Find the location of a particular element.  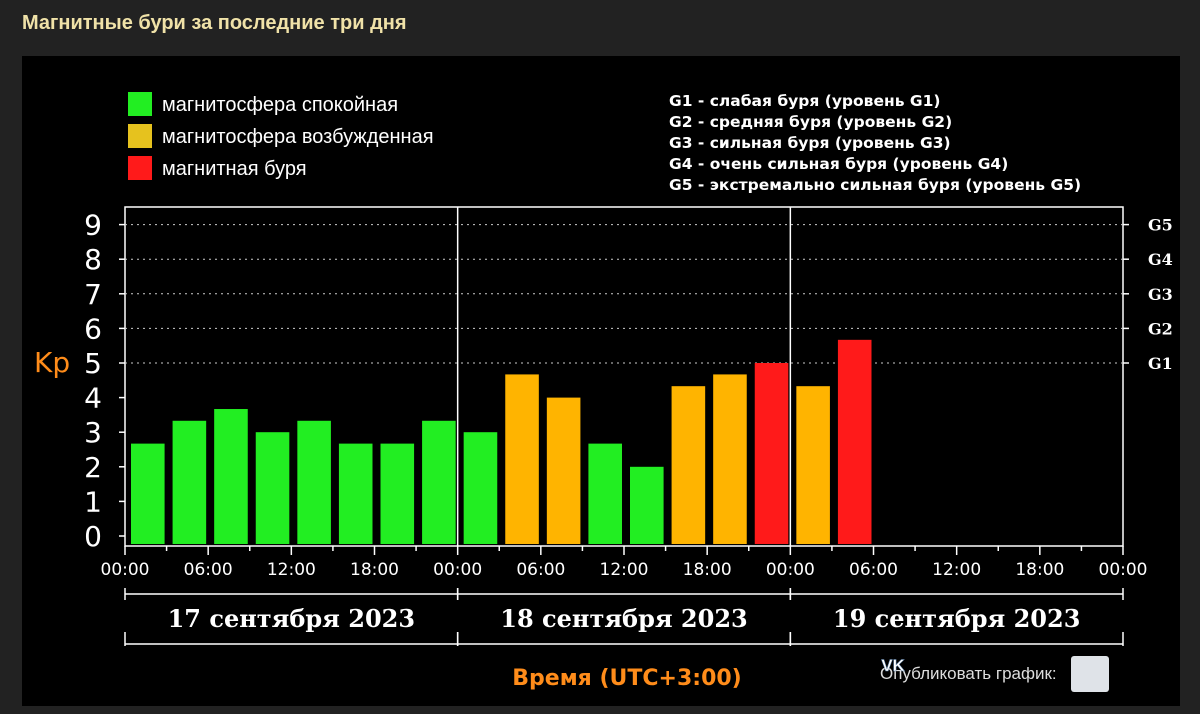

y-axis-label: Kp is located at coordinates (52, 362).